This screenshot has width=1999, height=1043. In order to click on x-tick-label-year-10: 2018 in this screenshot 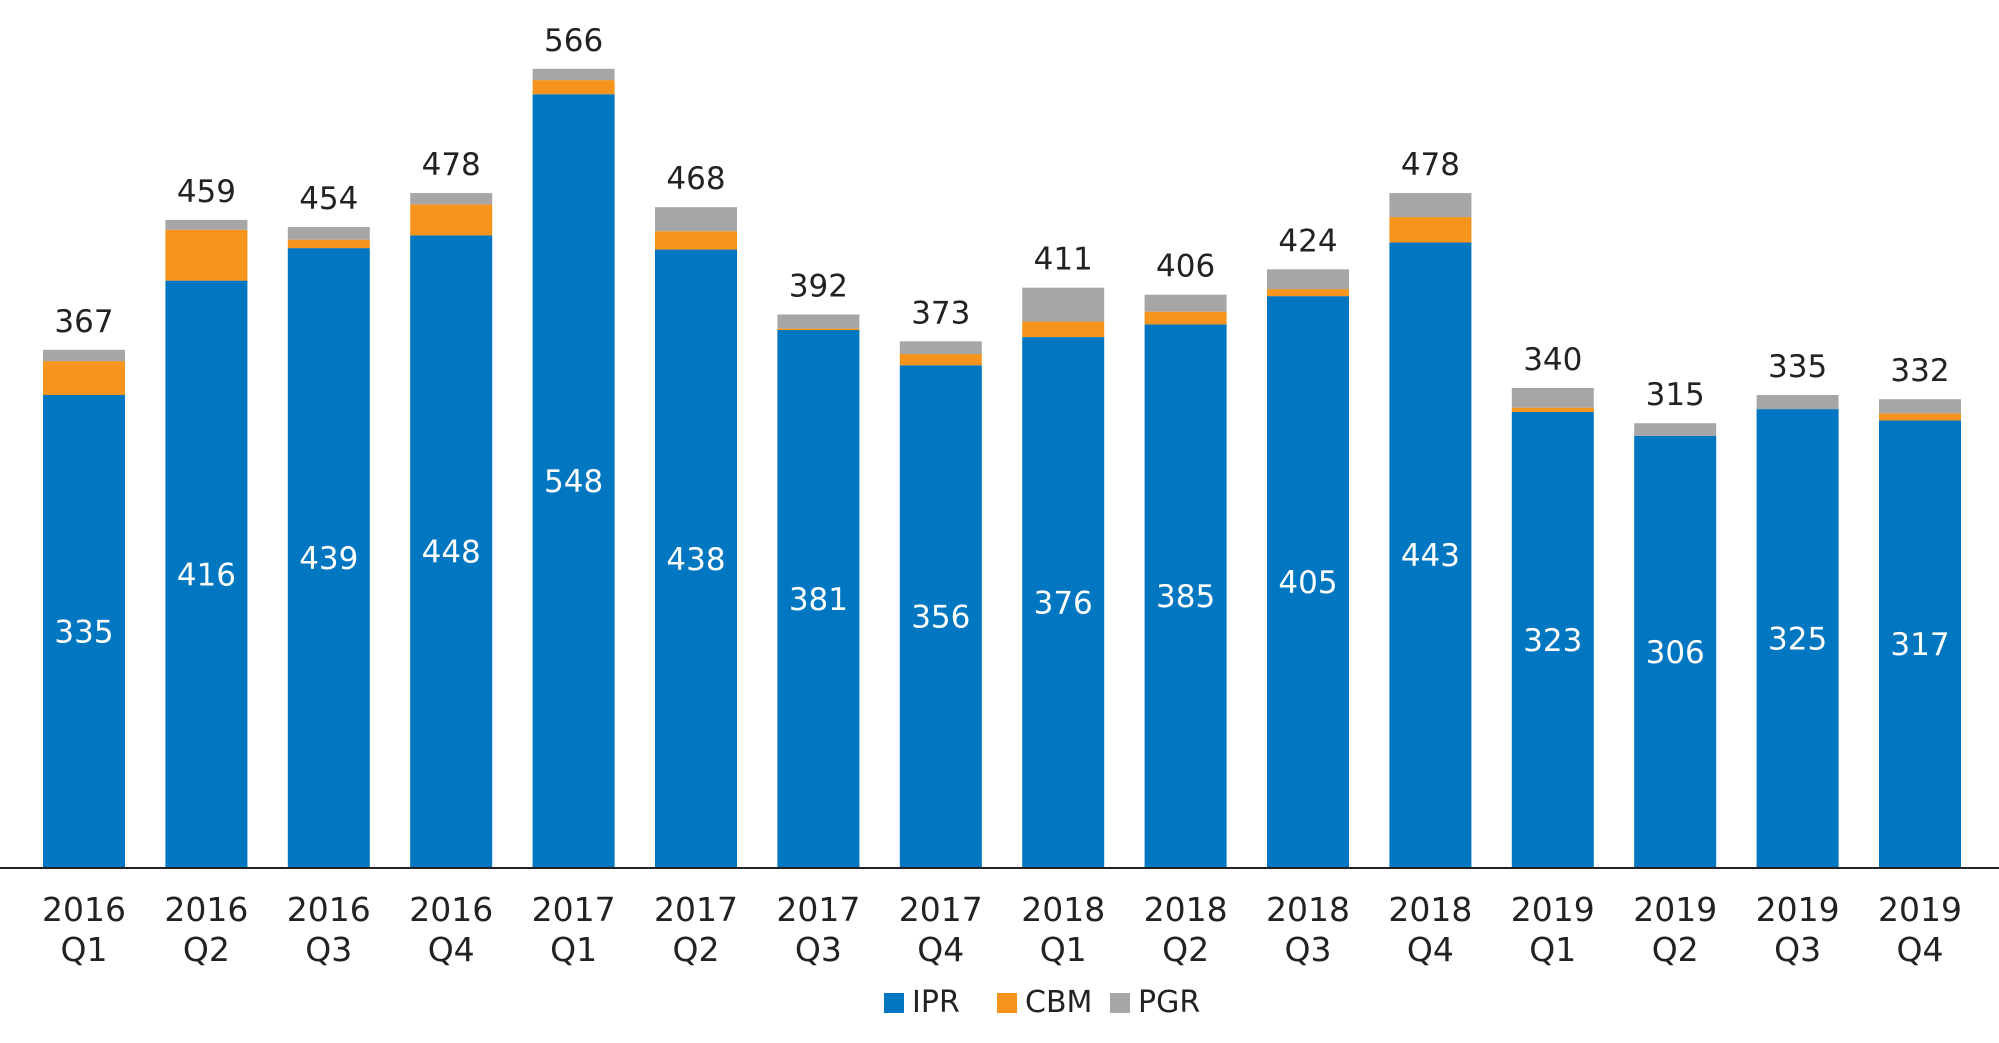, I will do `click(1308, 909)`.